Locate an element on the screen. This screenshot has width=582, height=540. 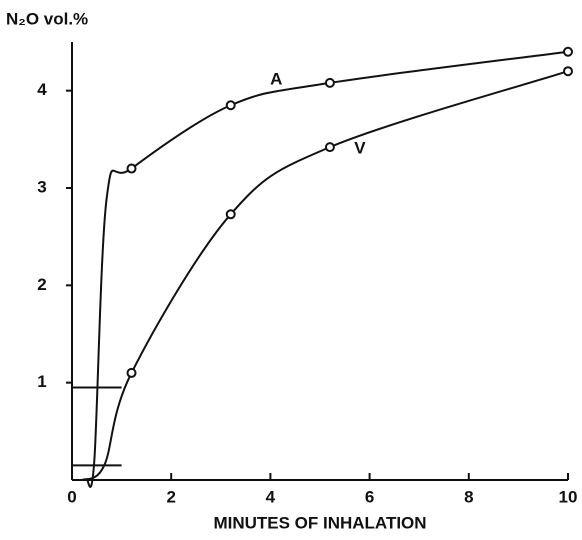
x-tick-label: 4 is located at coordinates (271, 496).